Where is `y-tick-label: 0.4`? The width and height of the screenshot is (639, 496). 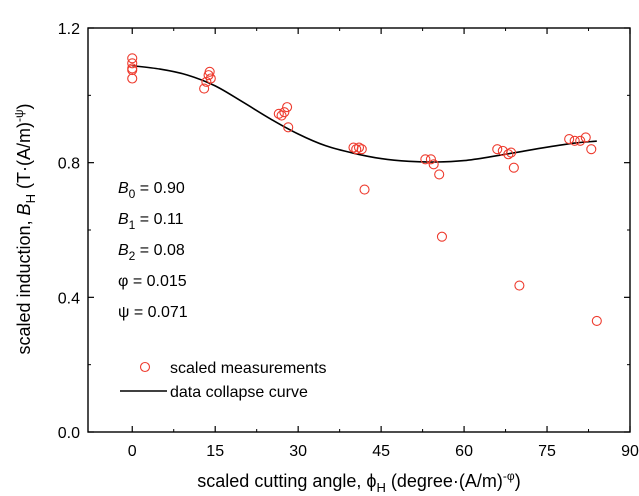 y-tick-label: 0.4 is located at coordinates (69, 298).